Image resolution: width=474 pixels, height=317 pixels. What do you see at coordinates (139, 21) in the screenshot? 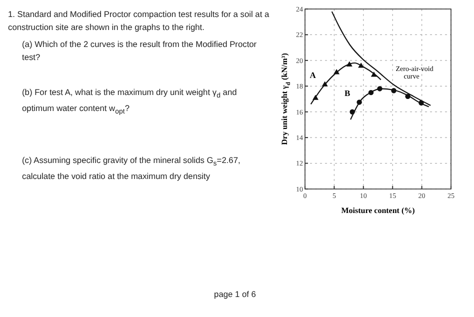
I see `text: 1. Standard and Modified Proctor compaction test results for a soil at a construction site are shown in the graphs to the right.` at bounding box center [139, 21].